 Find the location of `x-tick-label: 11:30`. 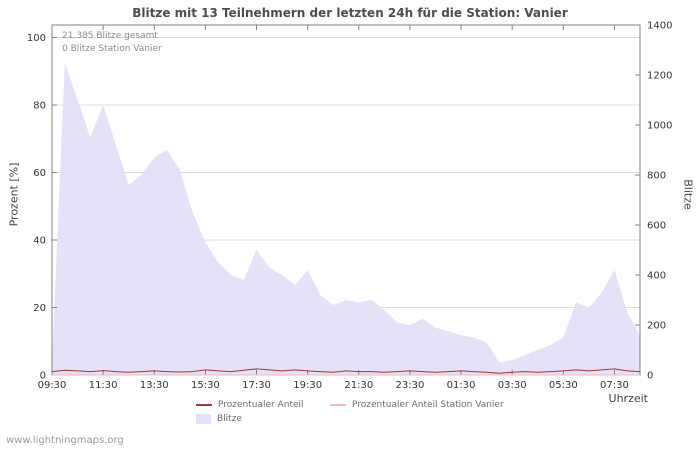

x-tick-label: 11:30 is located at coordinates (103, 385).